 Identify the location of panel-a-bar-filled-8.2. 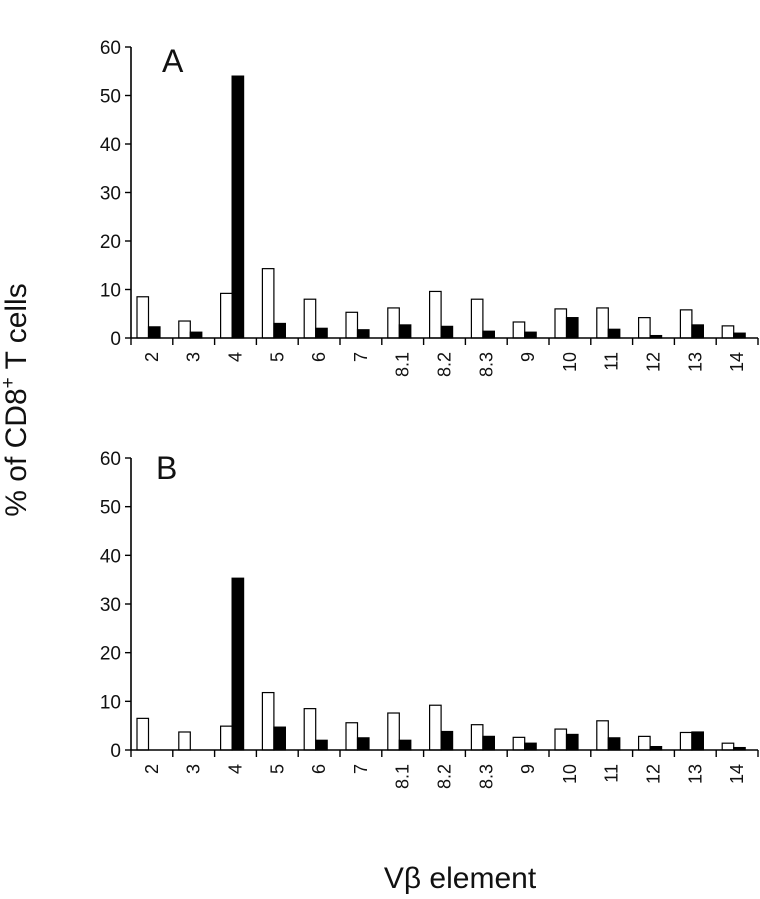
(447, 332).